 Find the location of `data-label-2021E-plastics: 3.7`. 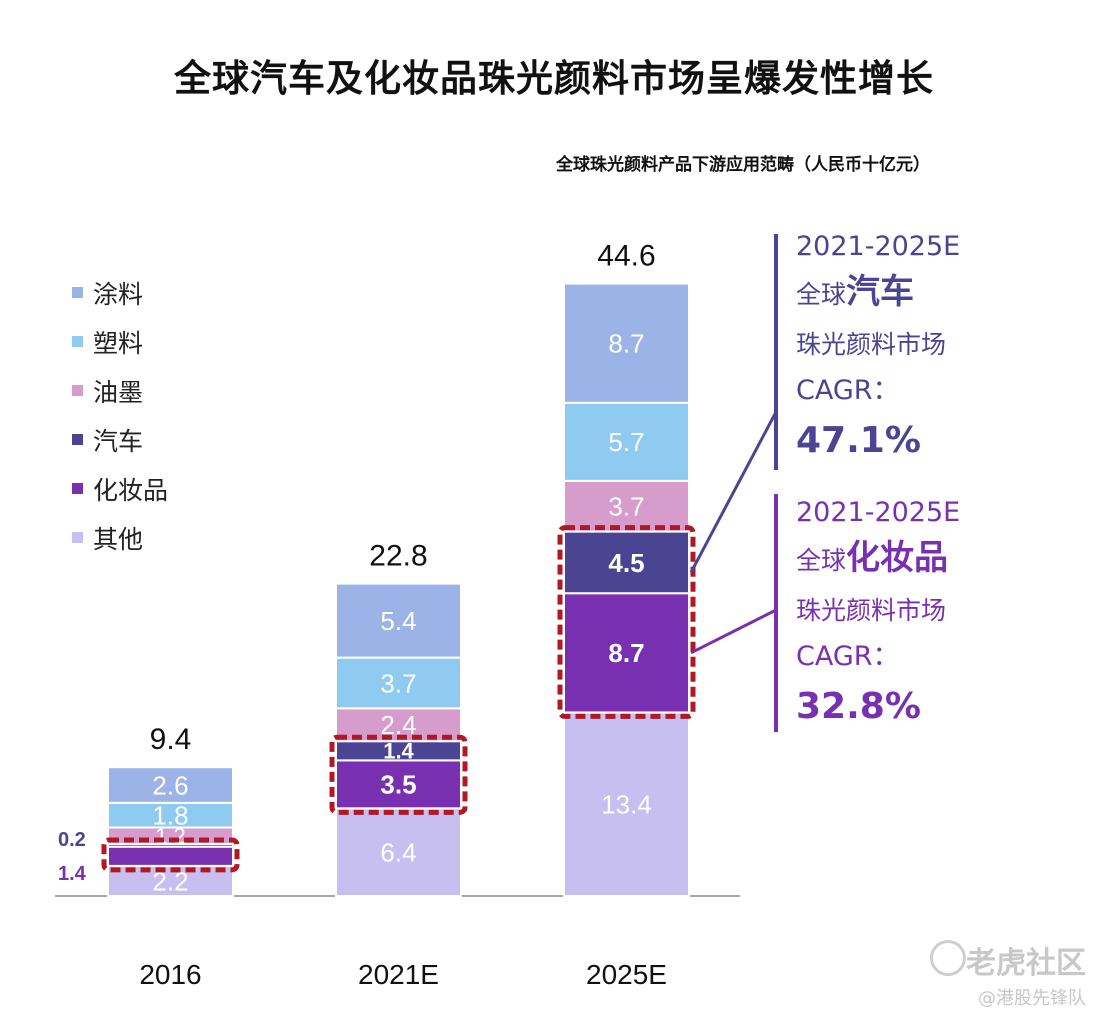

data-label-2021E-plastics: 3.7 is located at coordinates (398, 683).